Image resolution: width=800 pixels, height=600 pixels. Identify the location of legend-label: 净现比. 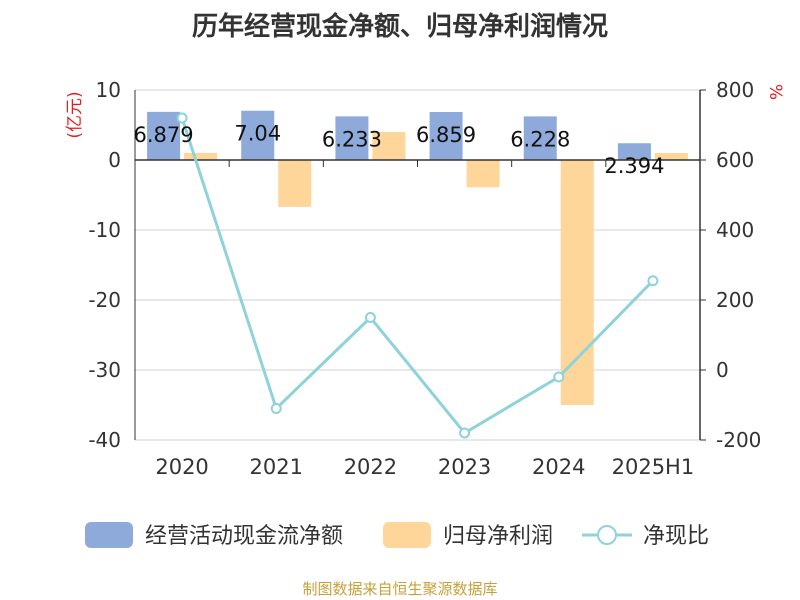
(676, 536).